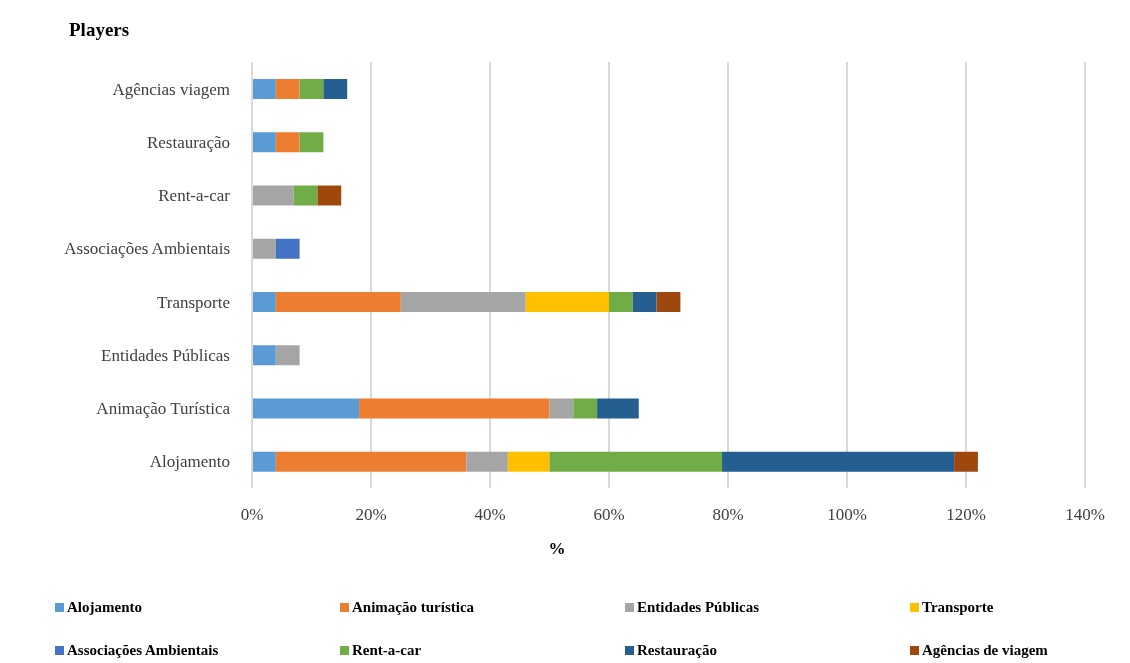 The image size is (1130, 663). Describe the element at coordinates (413, 607) in the screenshot. I see `legend-label: Animação turística` at that location.